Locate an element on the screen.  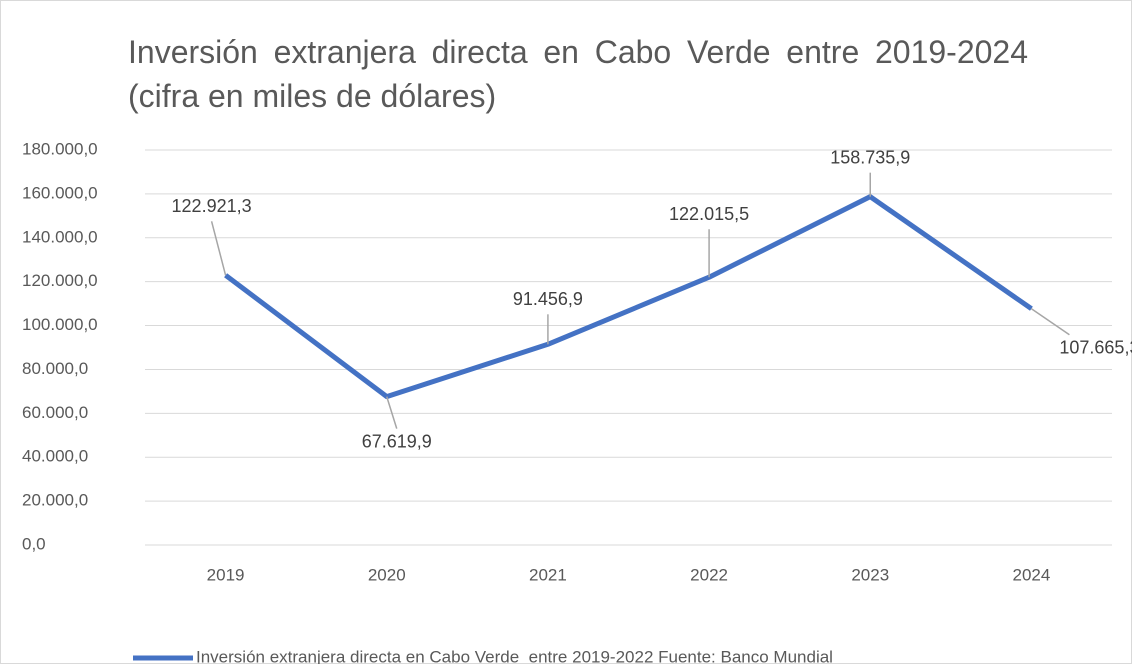
y-tick-label: 140.000,0 is located at coordinates (60, 236).